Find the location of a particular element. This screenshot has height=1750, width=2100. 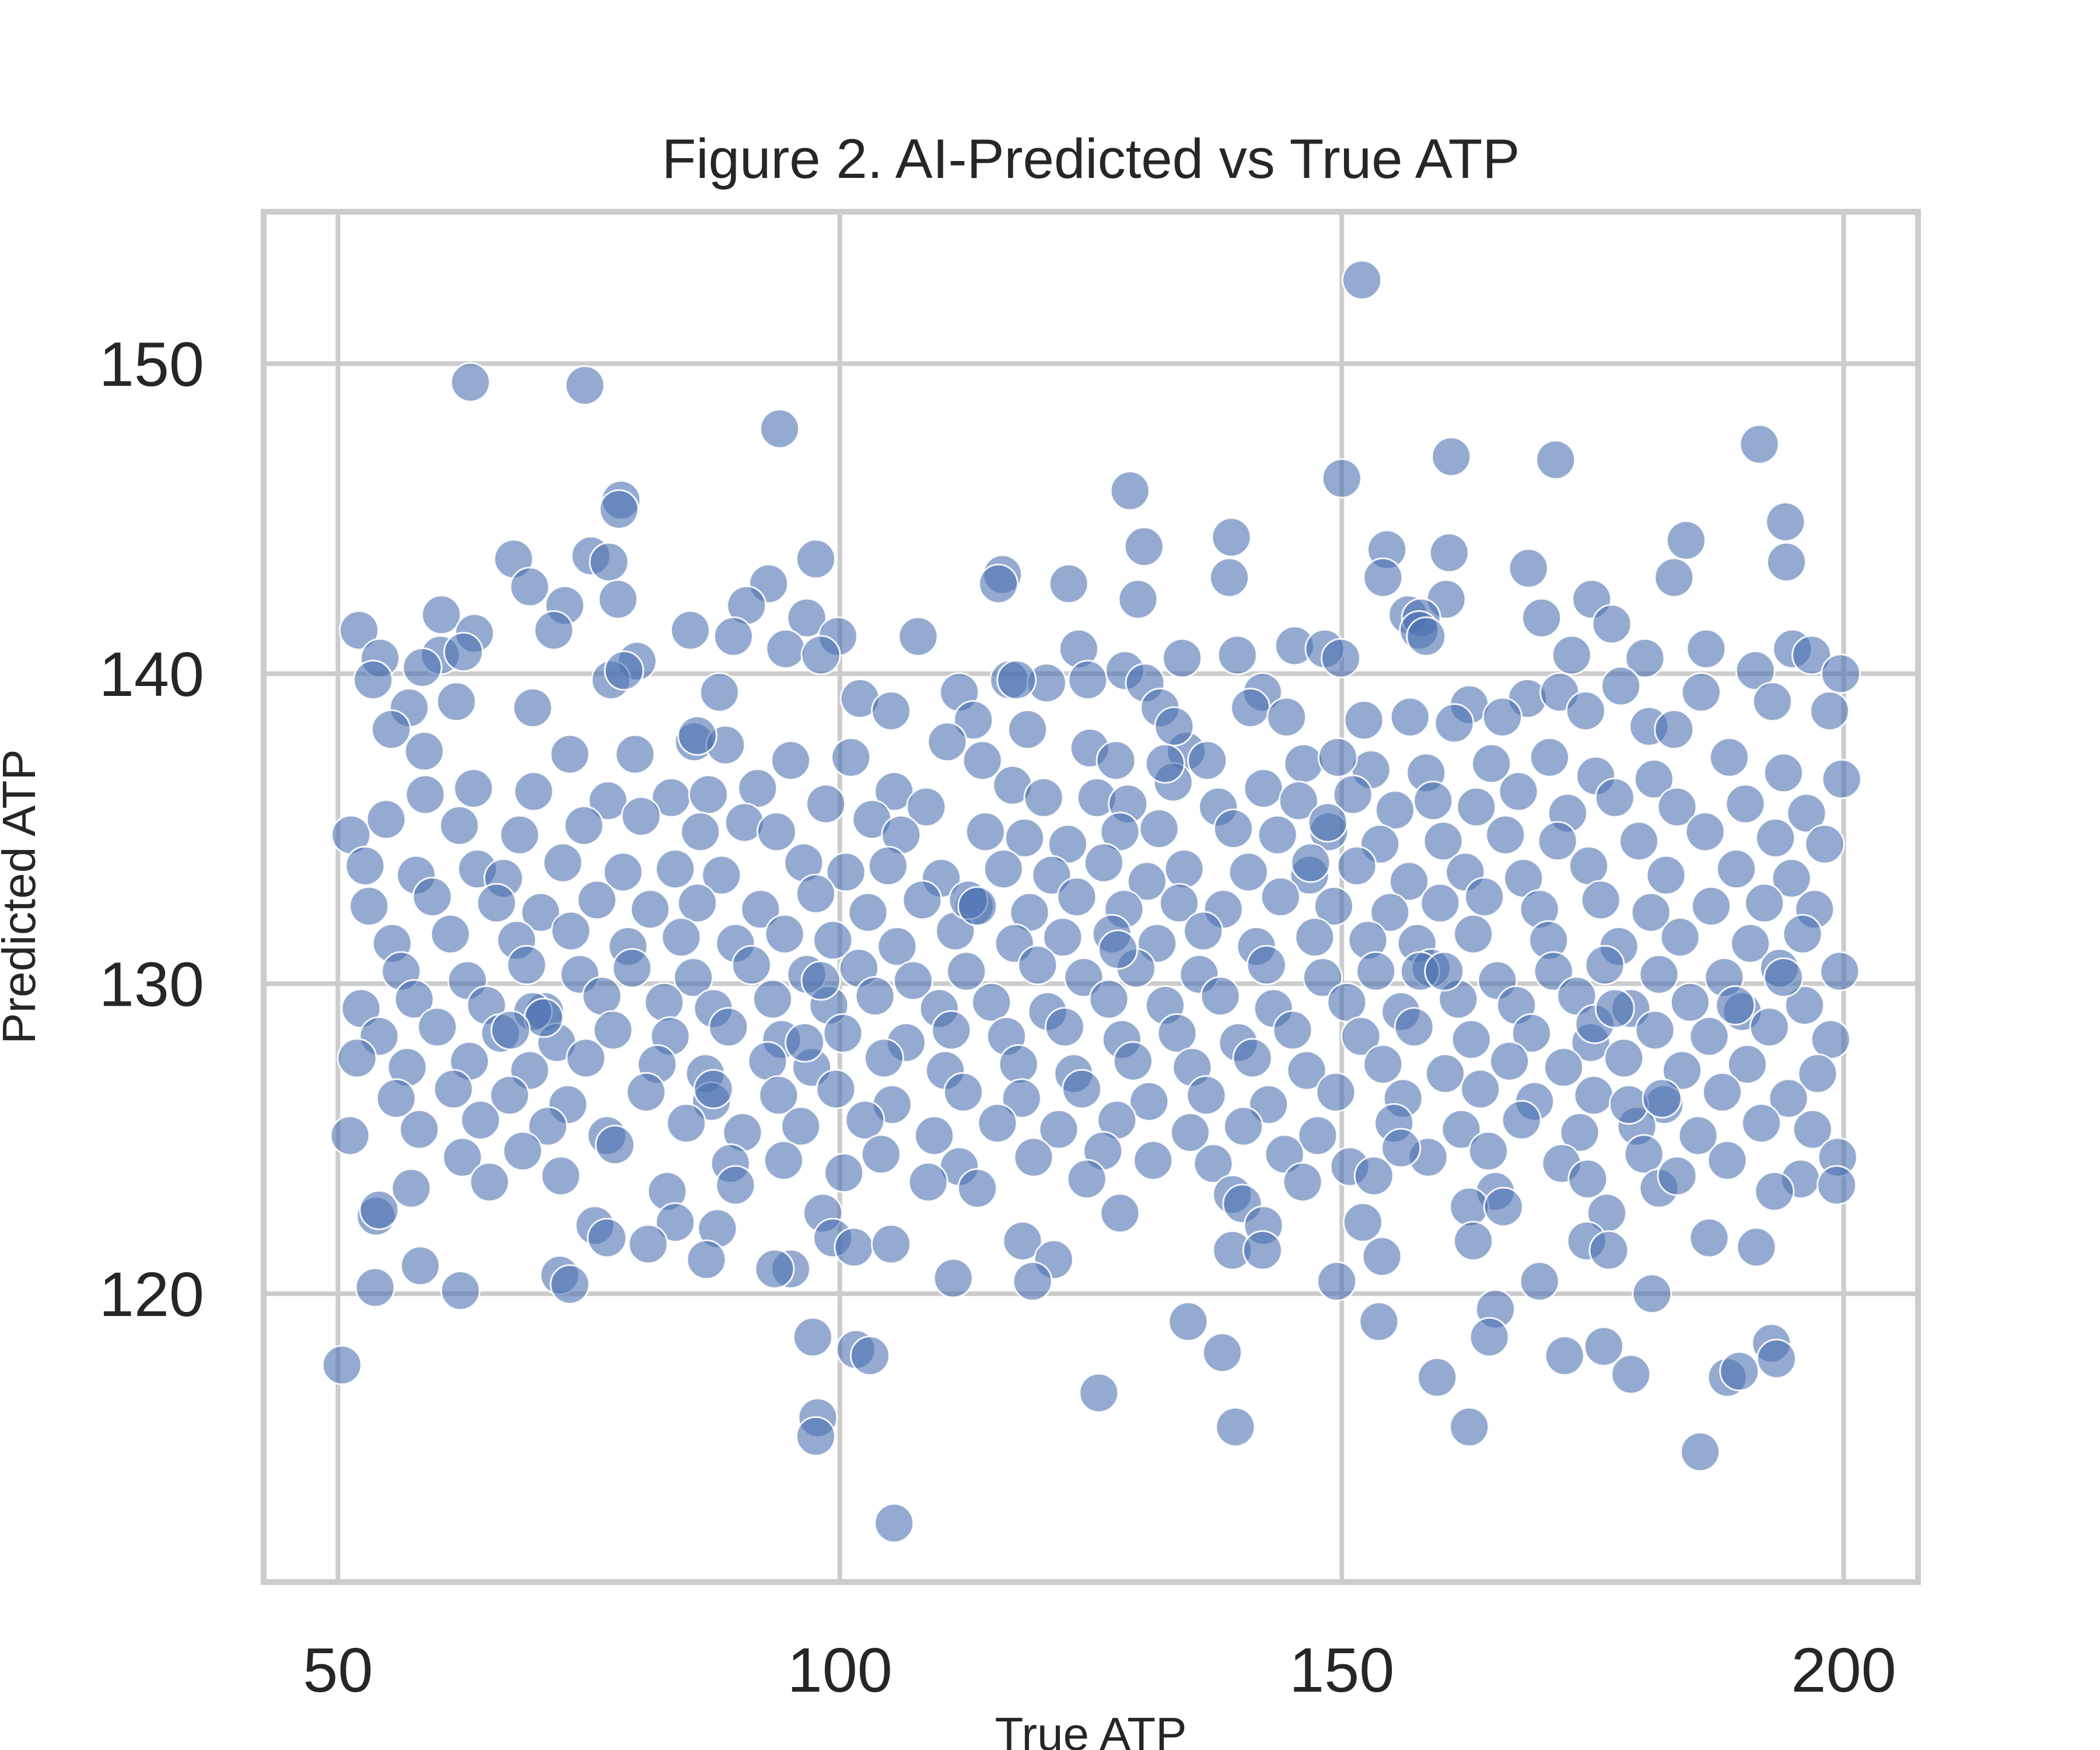

y-tick-label: 140 is located at coordinates (152, 674).